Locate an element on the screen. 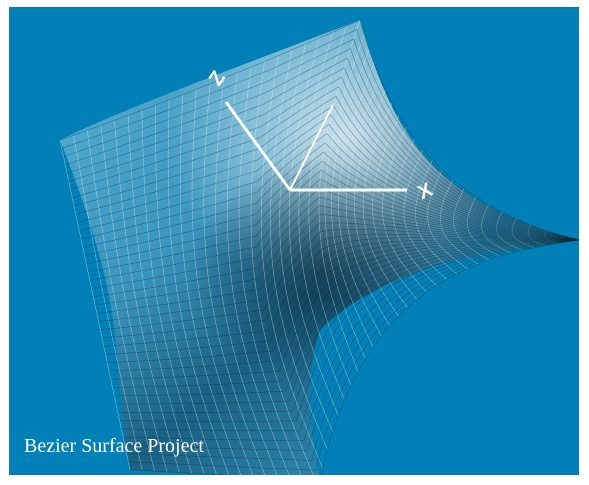 This screenshot has height=485, width=589. caption-text: Bezier Surface Project is located at coordinates (114, 446).